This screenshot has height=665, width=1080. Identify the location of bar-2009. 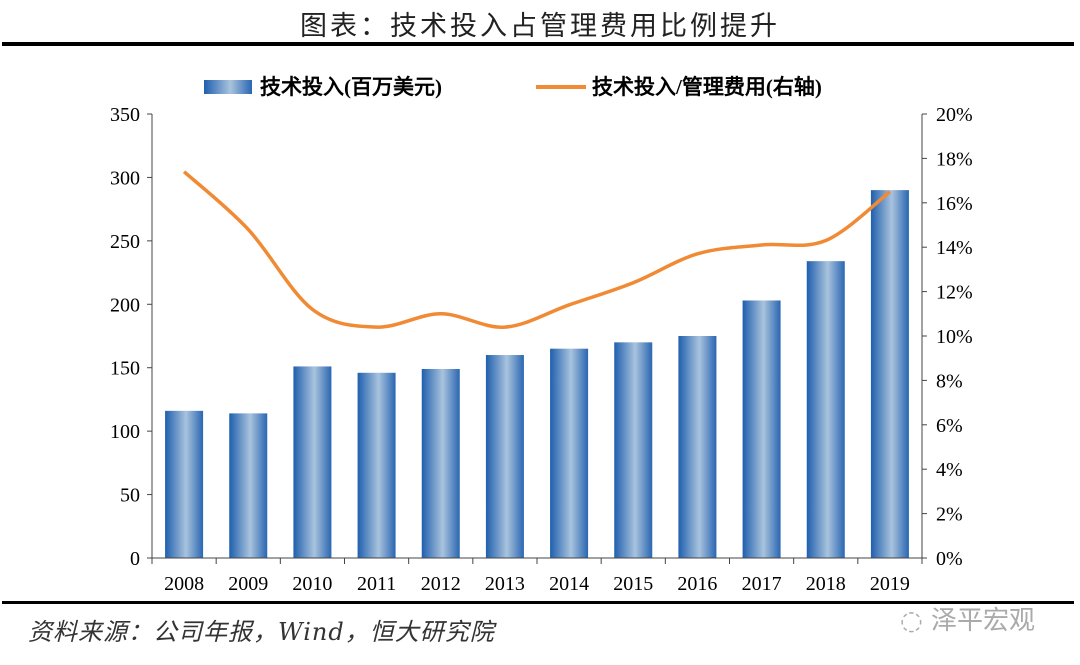
(248, 485).